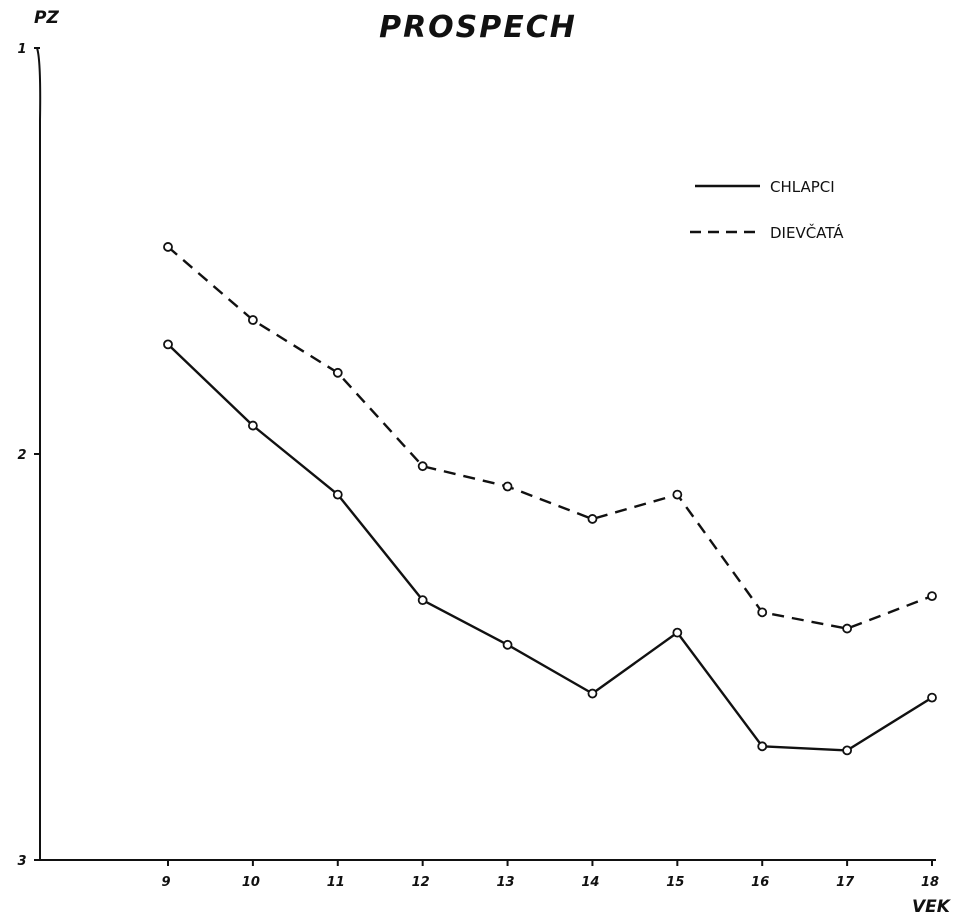 Image resolution: width=962 pixels, height=916 pixels. What do you see at coordinates (760, 882) in the screenshot?
I see `x-tick-label-16: 16` at bounding box center [760, 882].